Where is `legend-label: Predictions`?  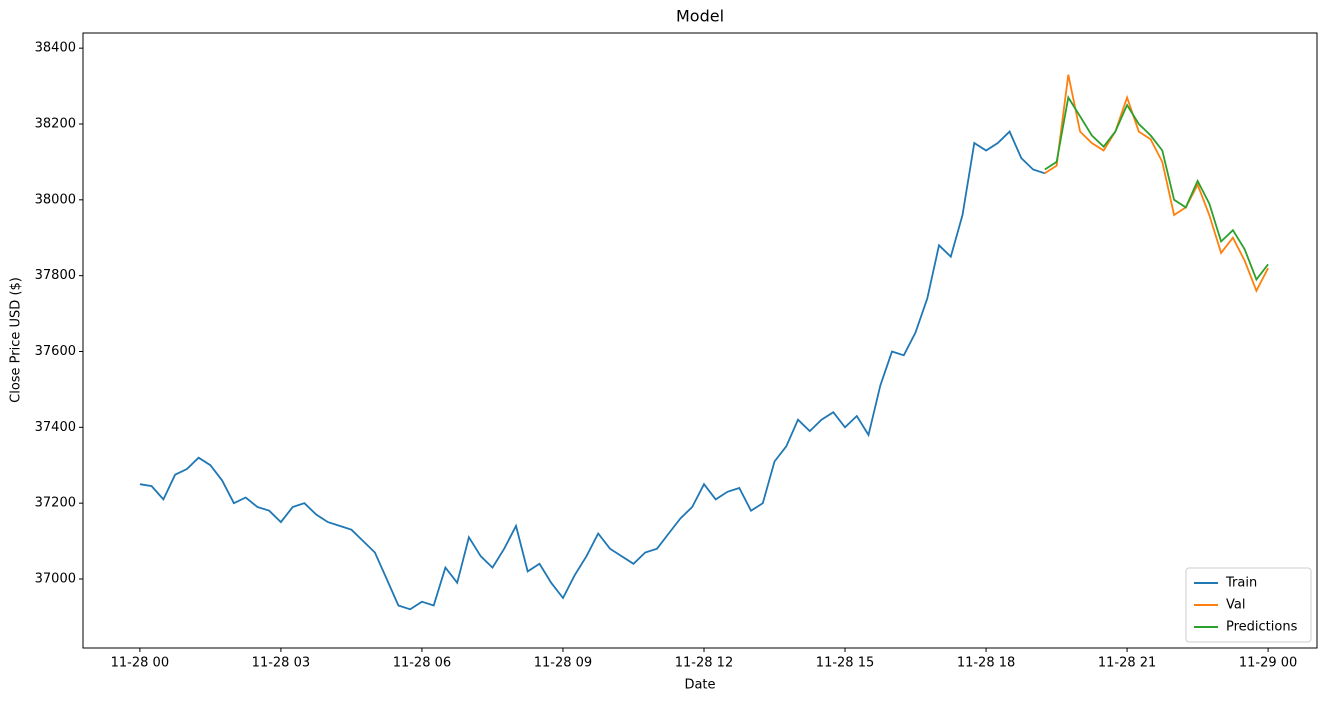 legend-label: Predictions is located at coordinates (1262, 627).